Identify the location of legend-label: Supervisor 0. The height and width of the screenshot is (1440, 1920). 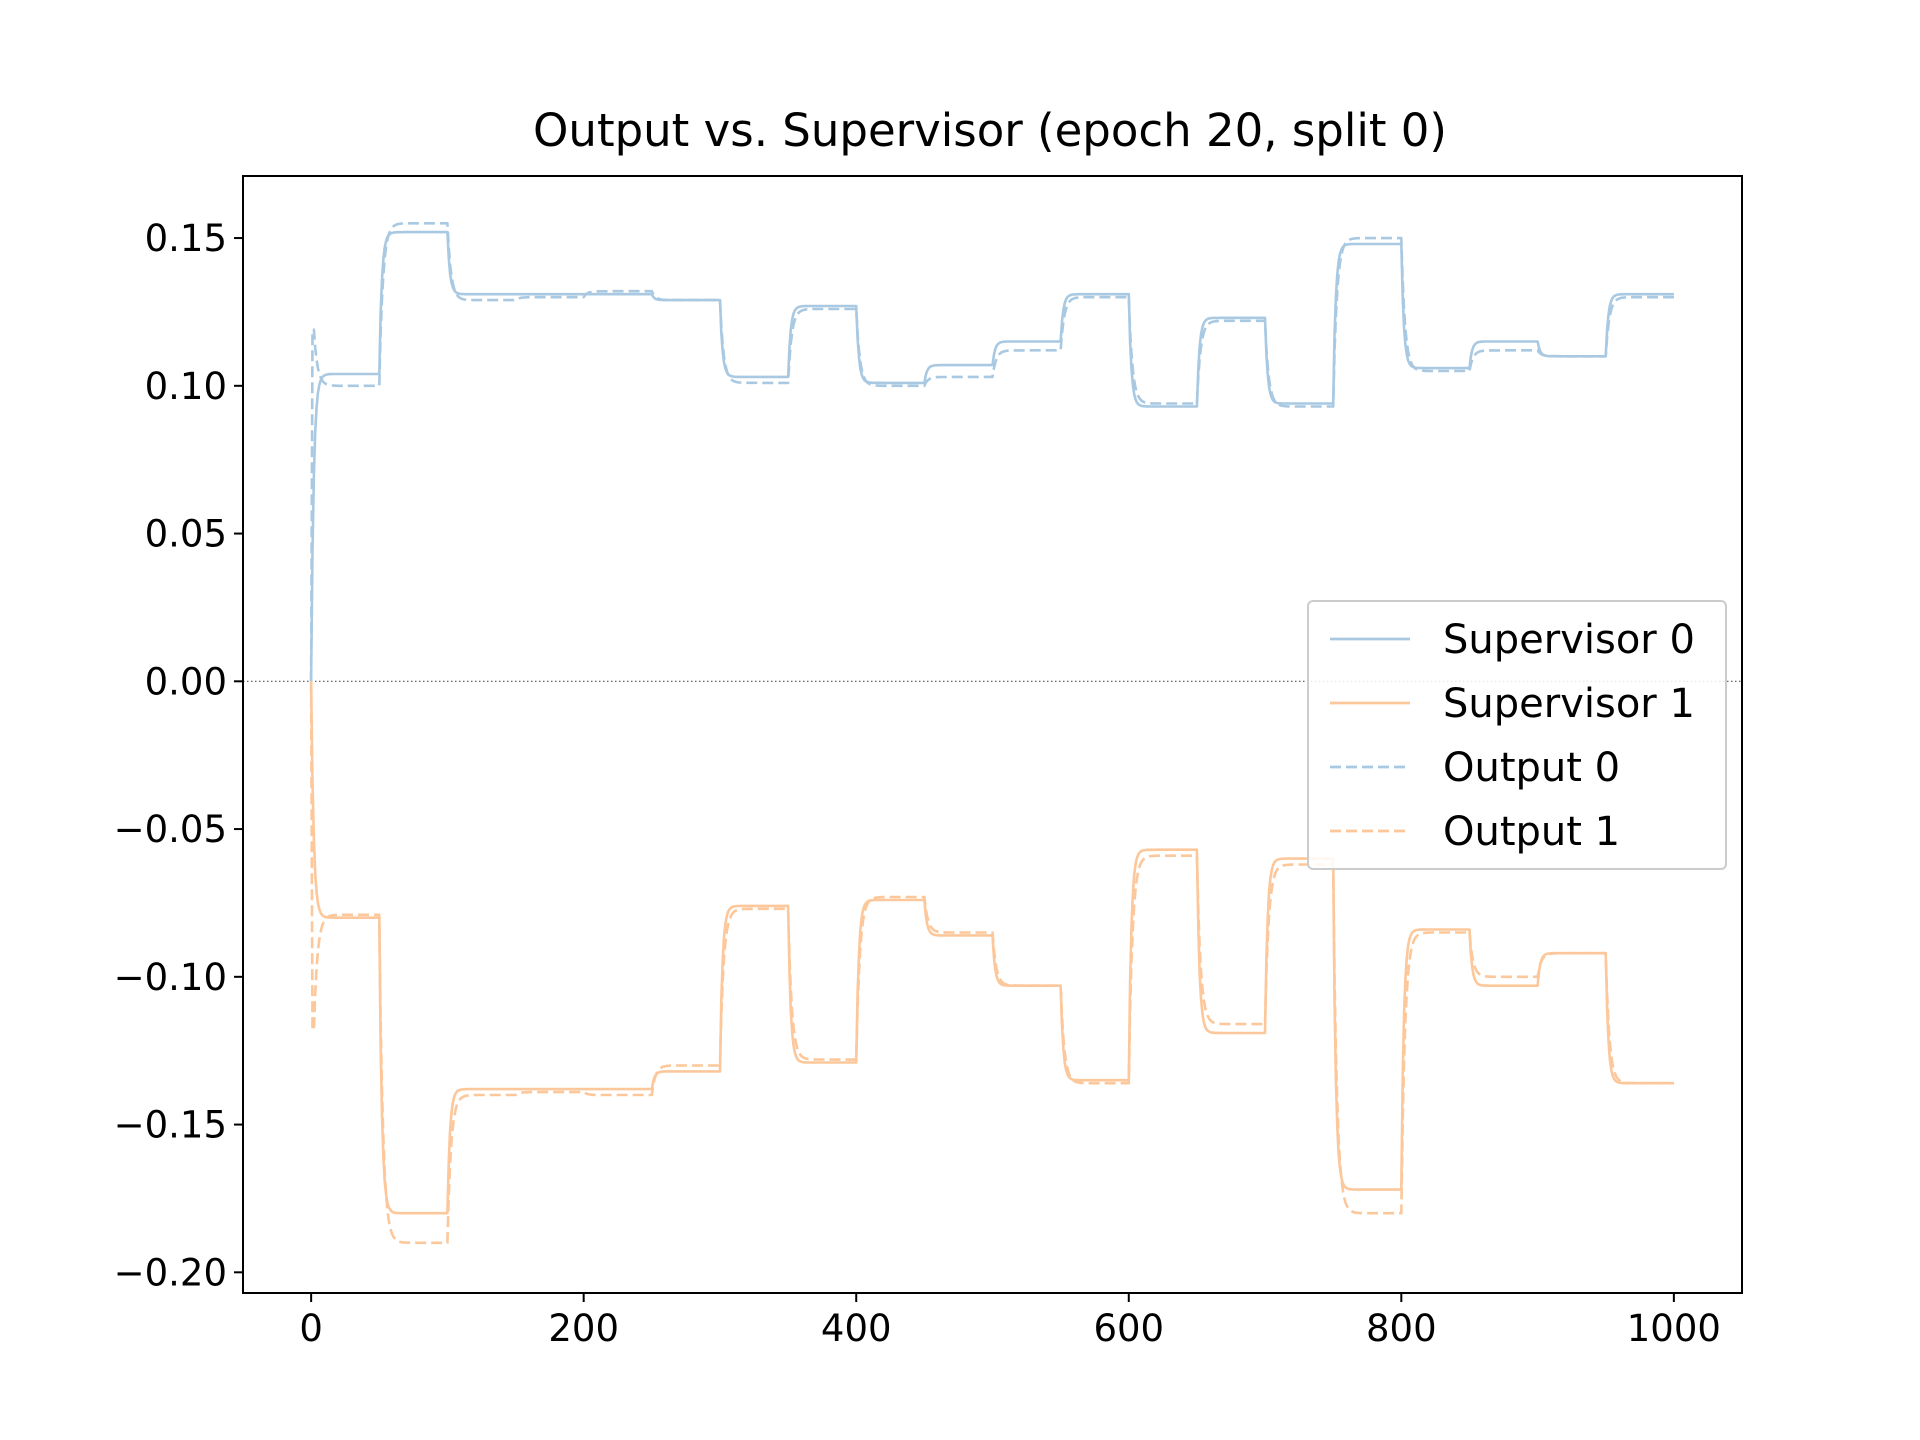
(1569, 640).